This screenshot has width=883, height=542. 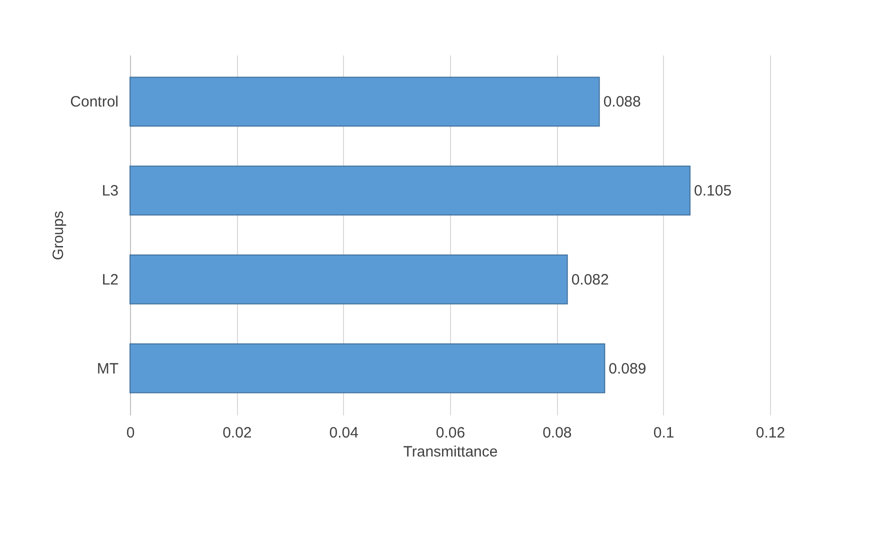 I want to click on x-tick-label: 0.02, so click(x=237, y=433).